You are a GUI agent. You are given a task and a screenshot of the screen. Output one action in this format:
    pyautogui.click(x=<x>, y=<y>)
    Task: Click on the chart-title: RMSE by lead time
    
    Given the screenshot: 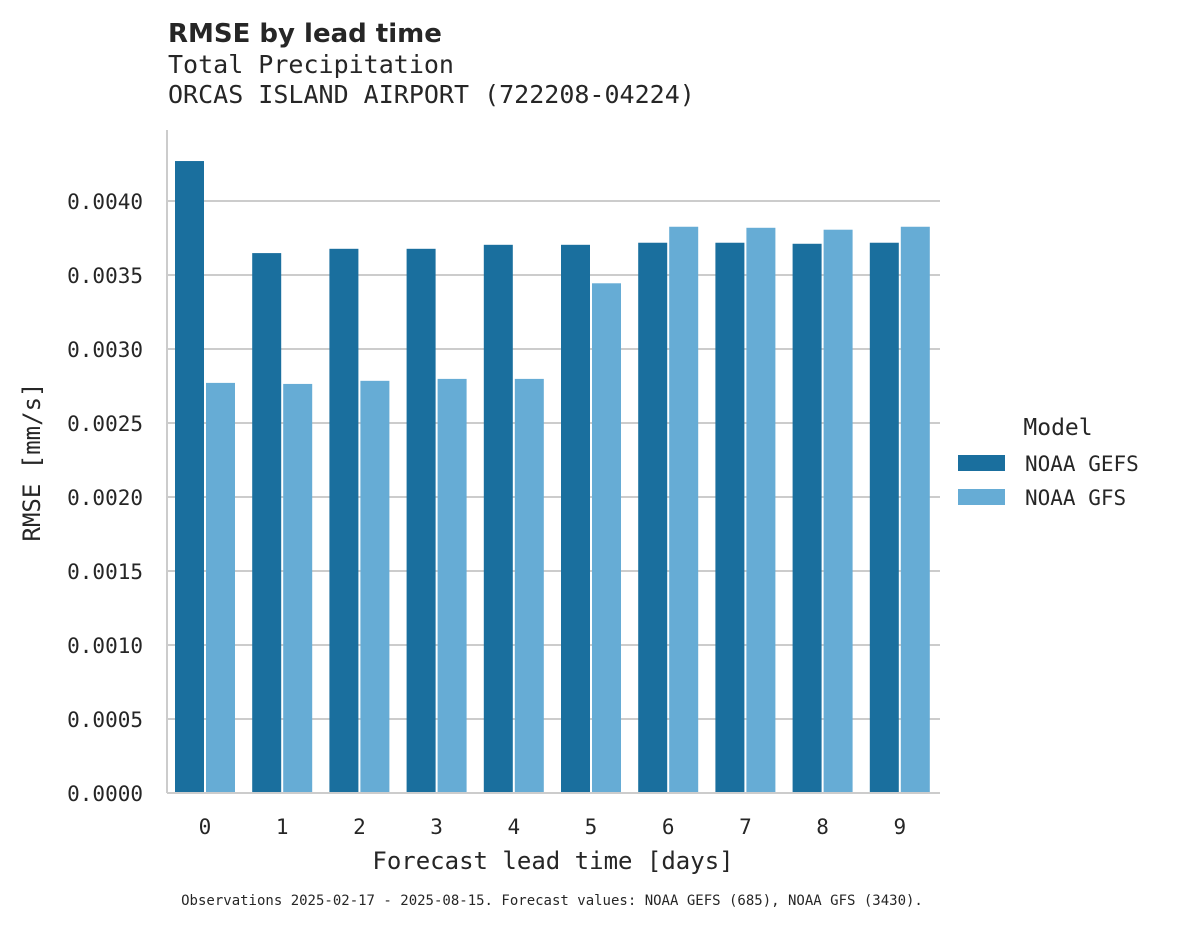 What is the action you would take?
    pyautogui.click(x=305, y=34)
    